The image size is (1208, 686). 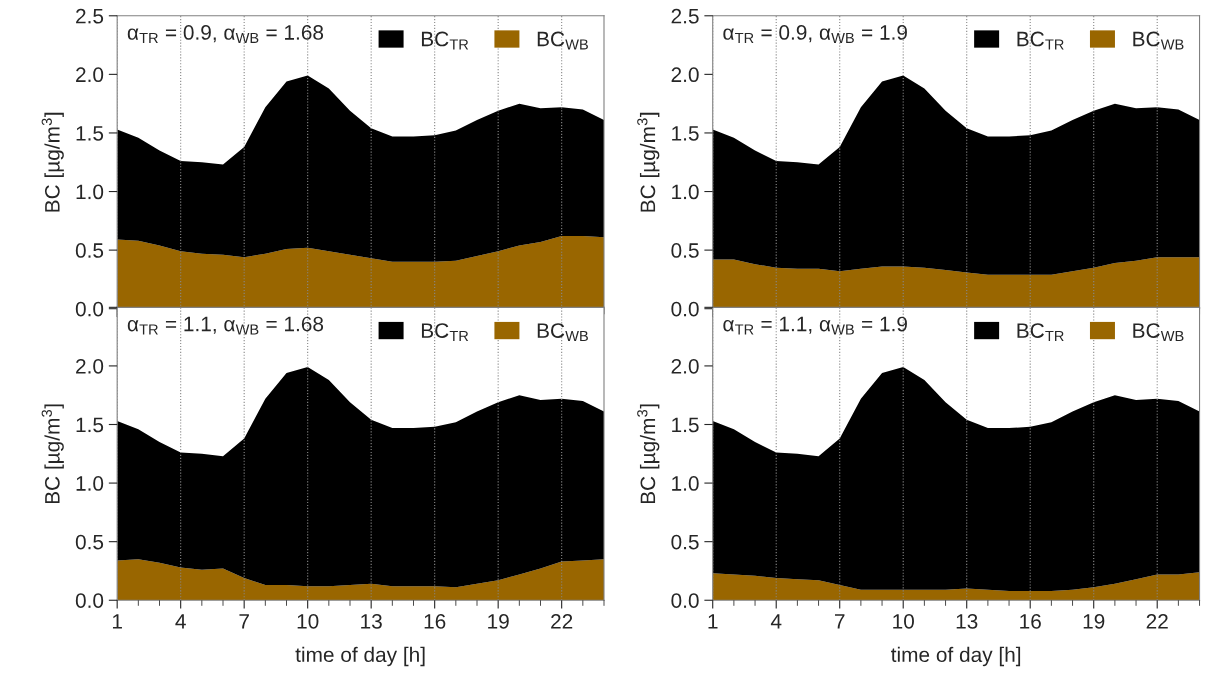 I want to click on annotation: α$_{TR}$ = 0.9, α$_{WB}$ = 1.9, so click(x=815, y=34).